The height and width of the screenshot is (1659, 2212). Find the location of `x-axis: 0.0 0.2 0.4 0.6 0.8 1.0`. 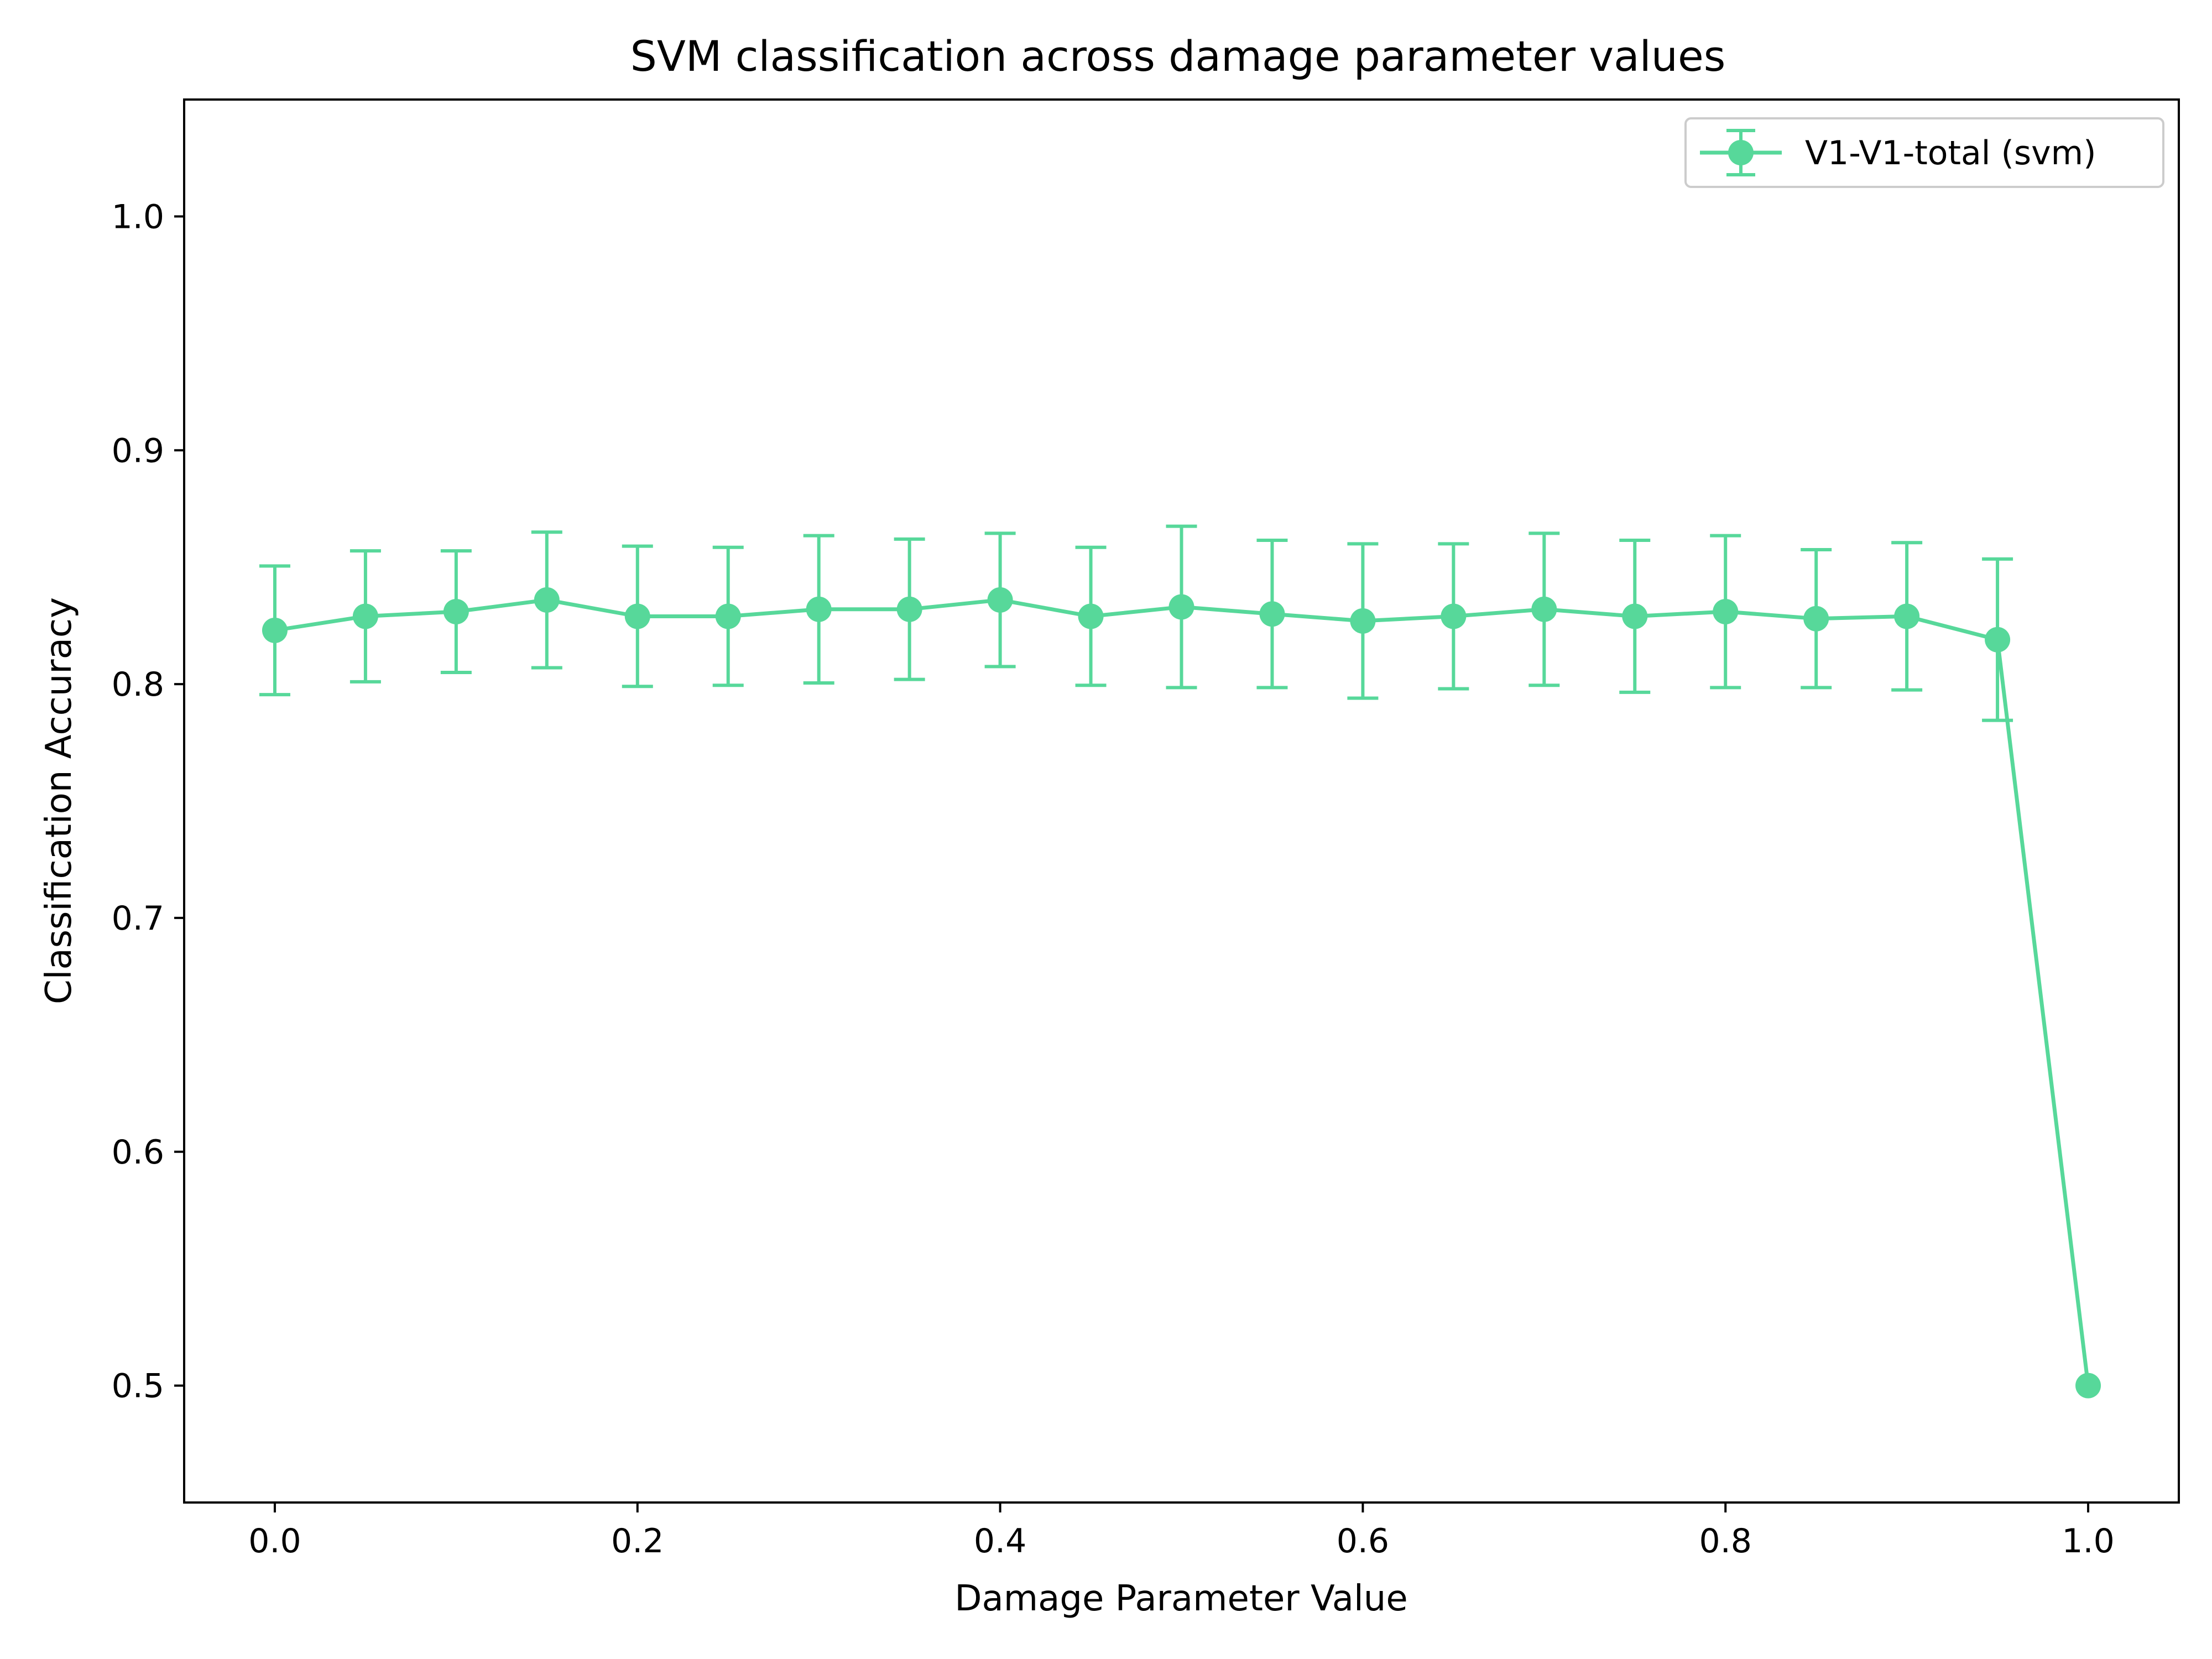

x-axis: 0.0 0.2 0.4 0.6 0.8 1.0 is located at coordinates (1181, 1532).